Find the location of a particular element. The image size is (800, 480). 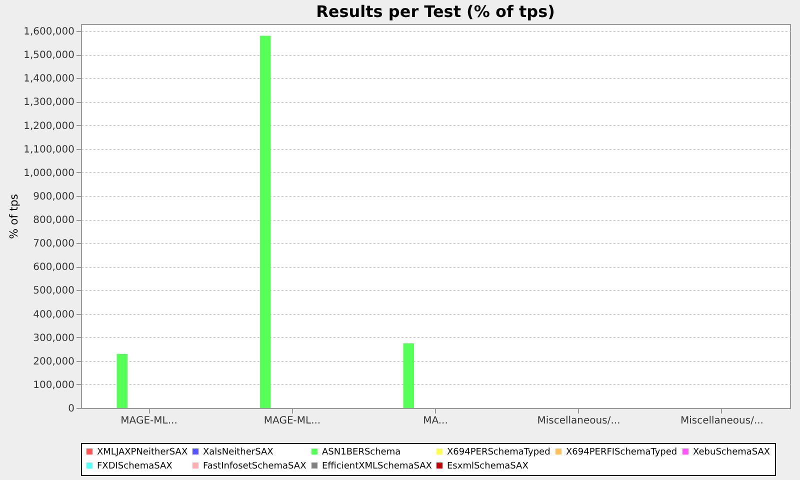

legend-label: FastInfosetSchemaSAX is located at coordinates (254, 467).